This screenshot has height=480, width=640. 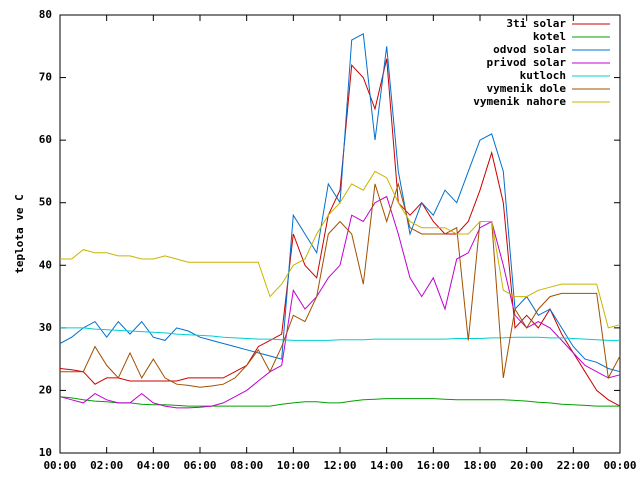 I want to click on y-axis-label: teplota ve C, so click(x=19, y=233).